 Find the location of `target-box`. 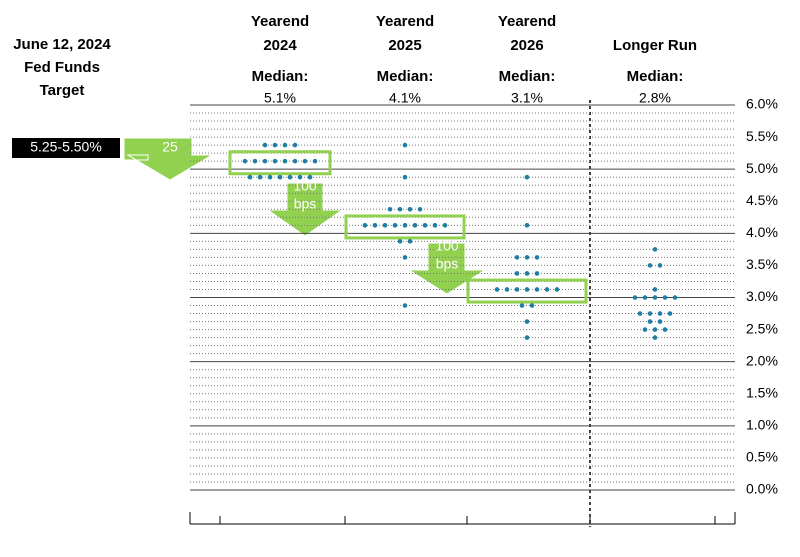

target-box is located at coordinates (66, 148).